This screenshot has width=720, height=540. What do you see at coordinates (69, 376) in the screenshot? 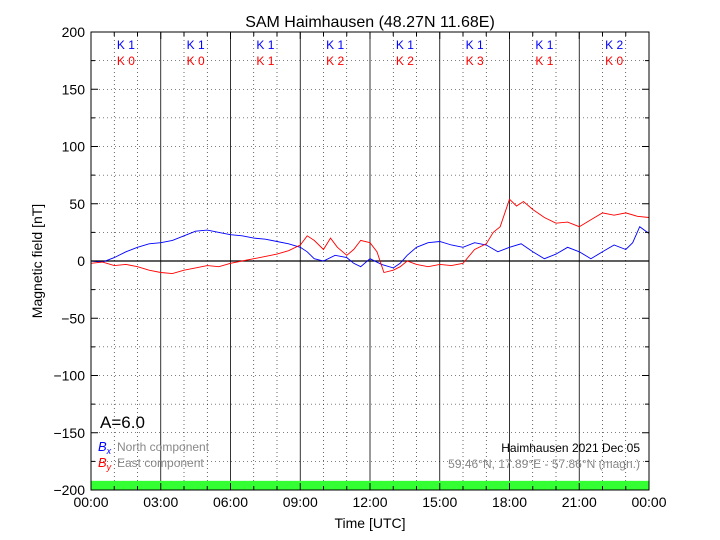
I see `y-tick-label: −100` at bounding box center [69, 376].